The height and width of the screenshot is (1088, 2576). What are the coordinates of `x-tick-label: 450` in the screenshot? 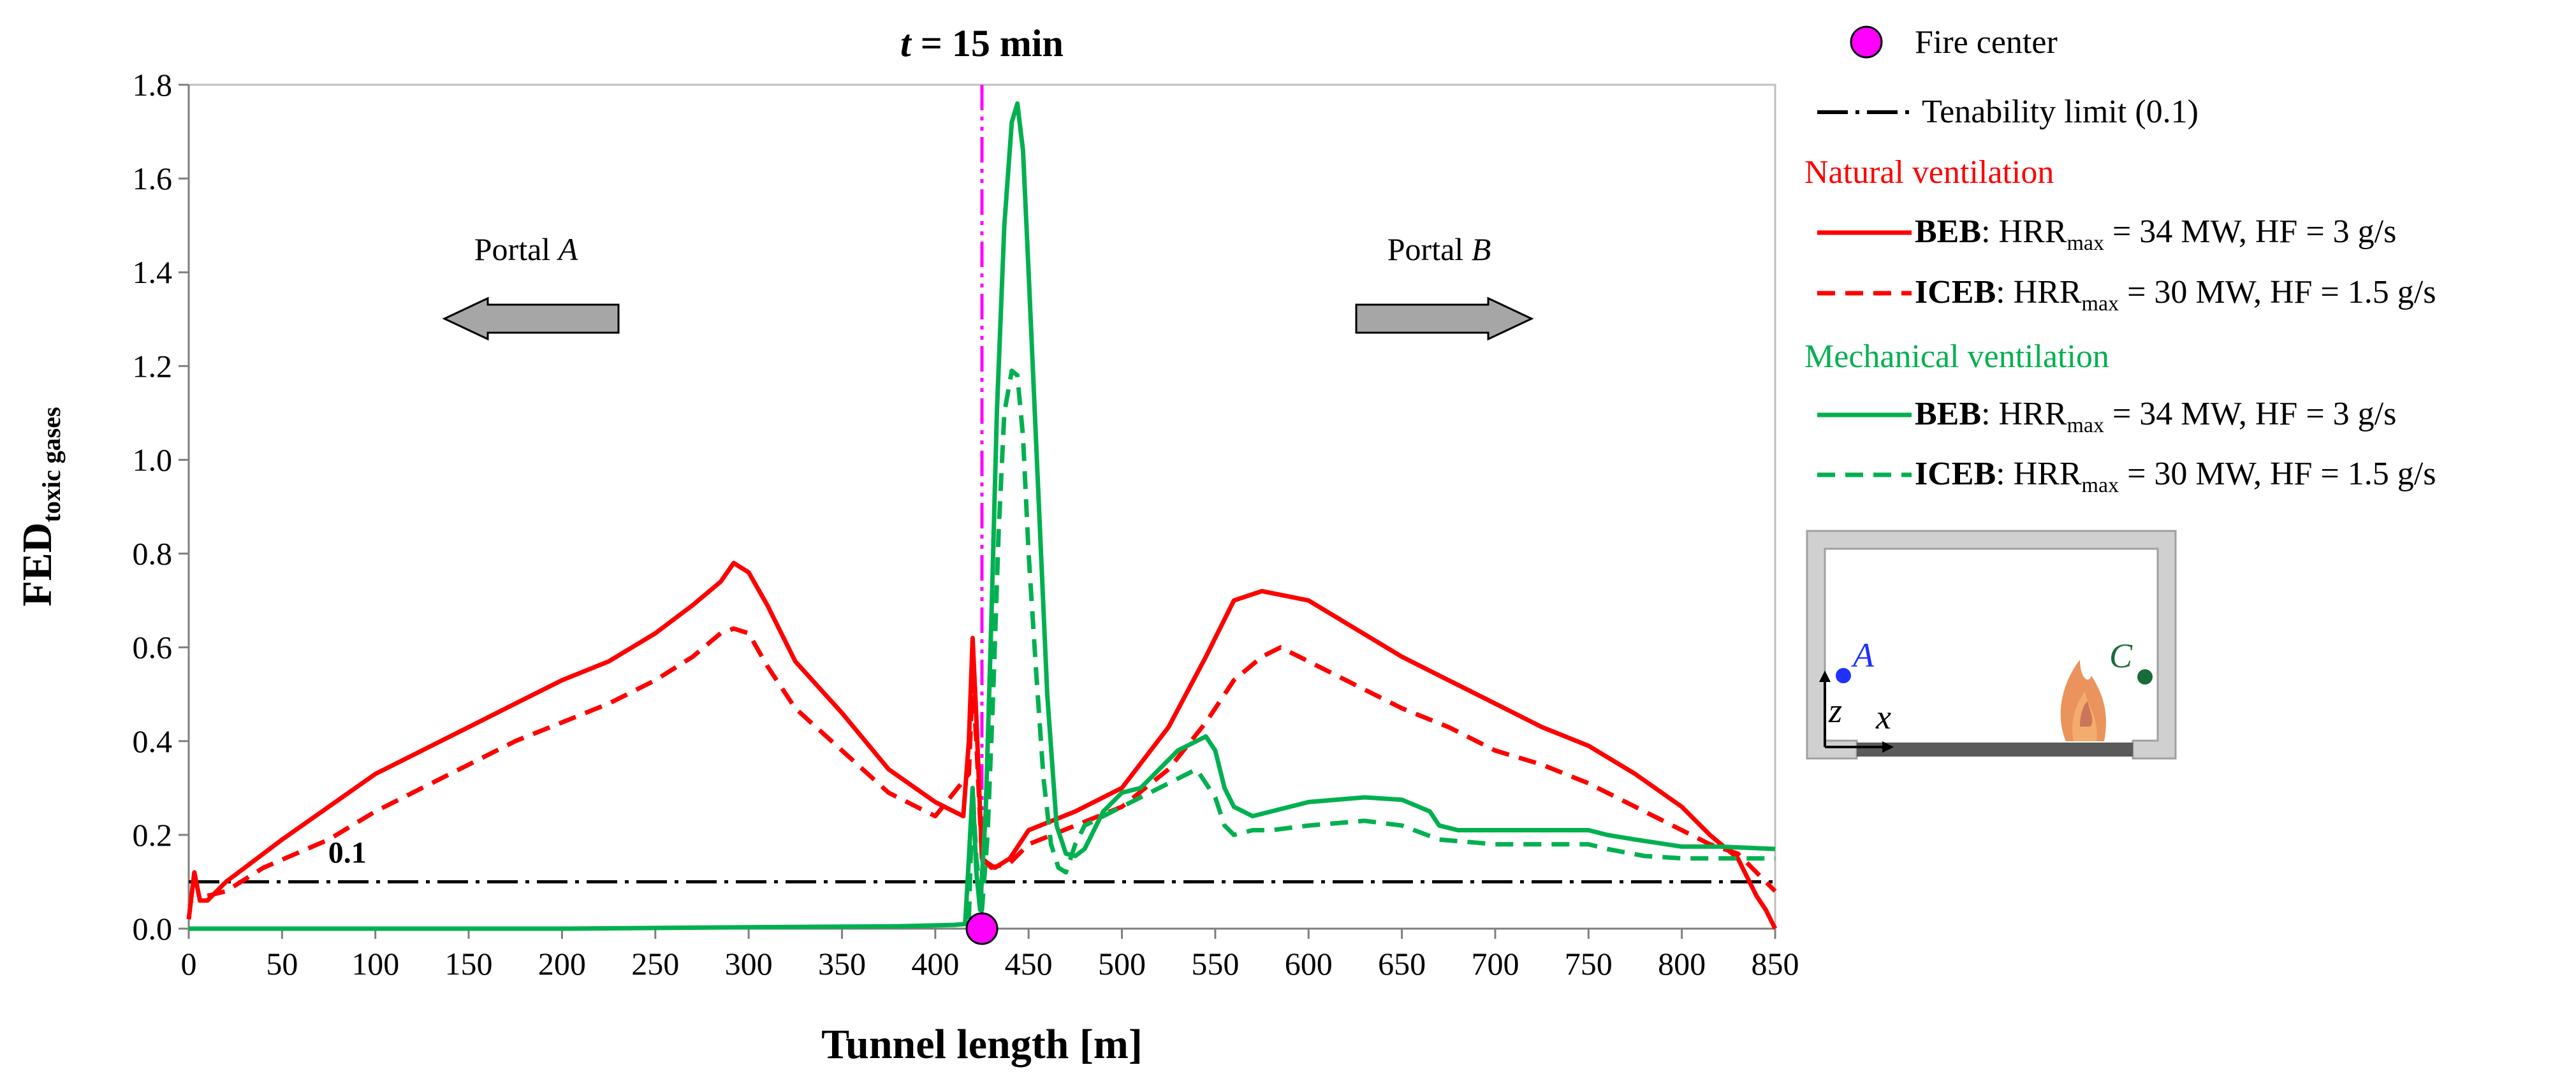 It's located at (1029, 964).